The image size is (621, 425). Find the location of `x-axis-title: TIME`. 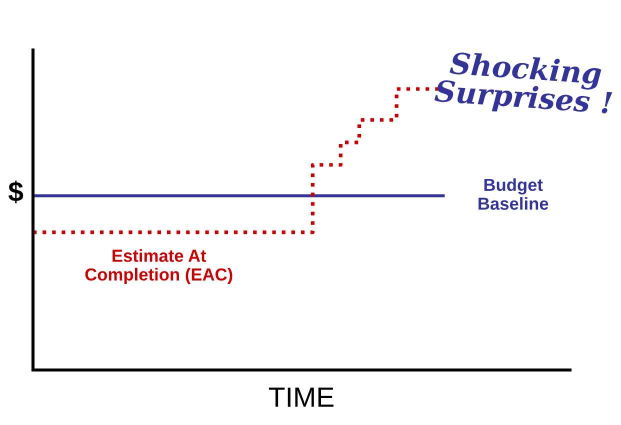

x-axis-title: TIME is located at coordinates (301, 397).